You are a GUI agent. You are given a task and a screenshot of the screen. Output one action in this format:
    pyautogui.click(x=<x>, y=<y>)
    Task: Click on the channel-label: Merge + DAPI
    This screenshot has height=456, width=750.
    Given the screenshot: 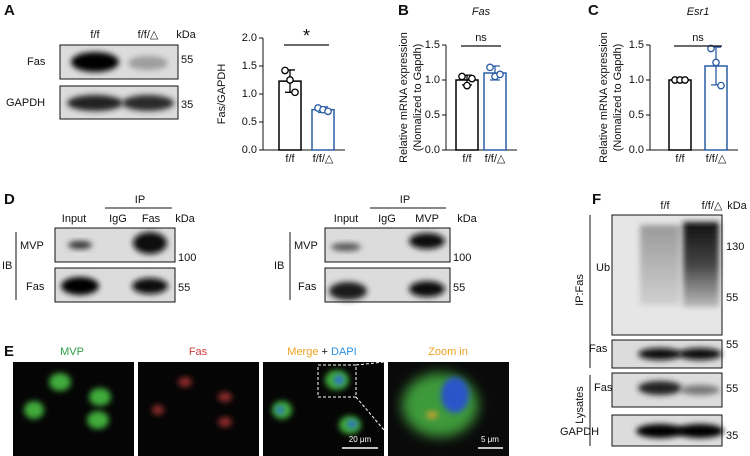 What is the action you would take?
    pyautogui.click(x=321, y=352)
    